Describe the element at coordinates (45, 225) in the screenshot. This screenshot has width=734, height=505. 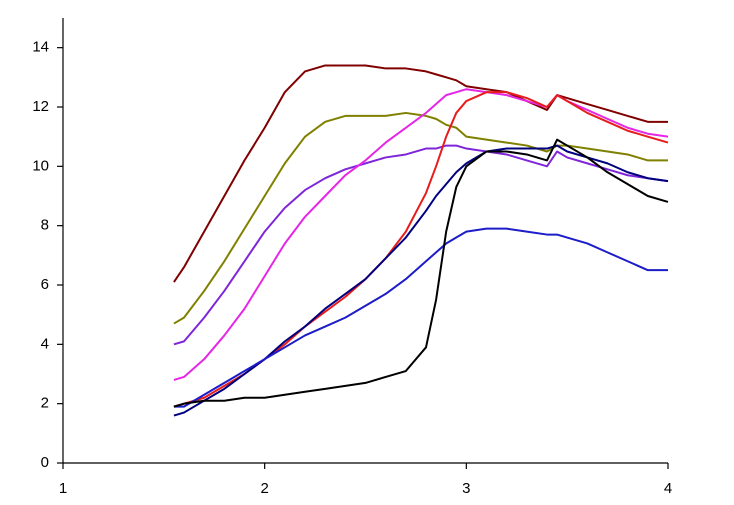
I see `y-tick-label: 8` at that location.